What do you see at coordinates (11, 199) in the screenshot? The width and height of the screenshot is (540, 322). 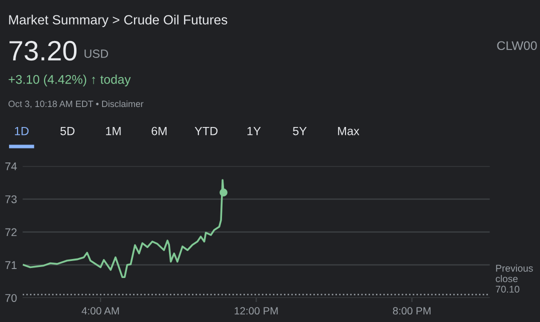 I see `y-tick-label: 73` at bounding box center [11, 199].